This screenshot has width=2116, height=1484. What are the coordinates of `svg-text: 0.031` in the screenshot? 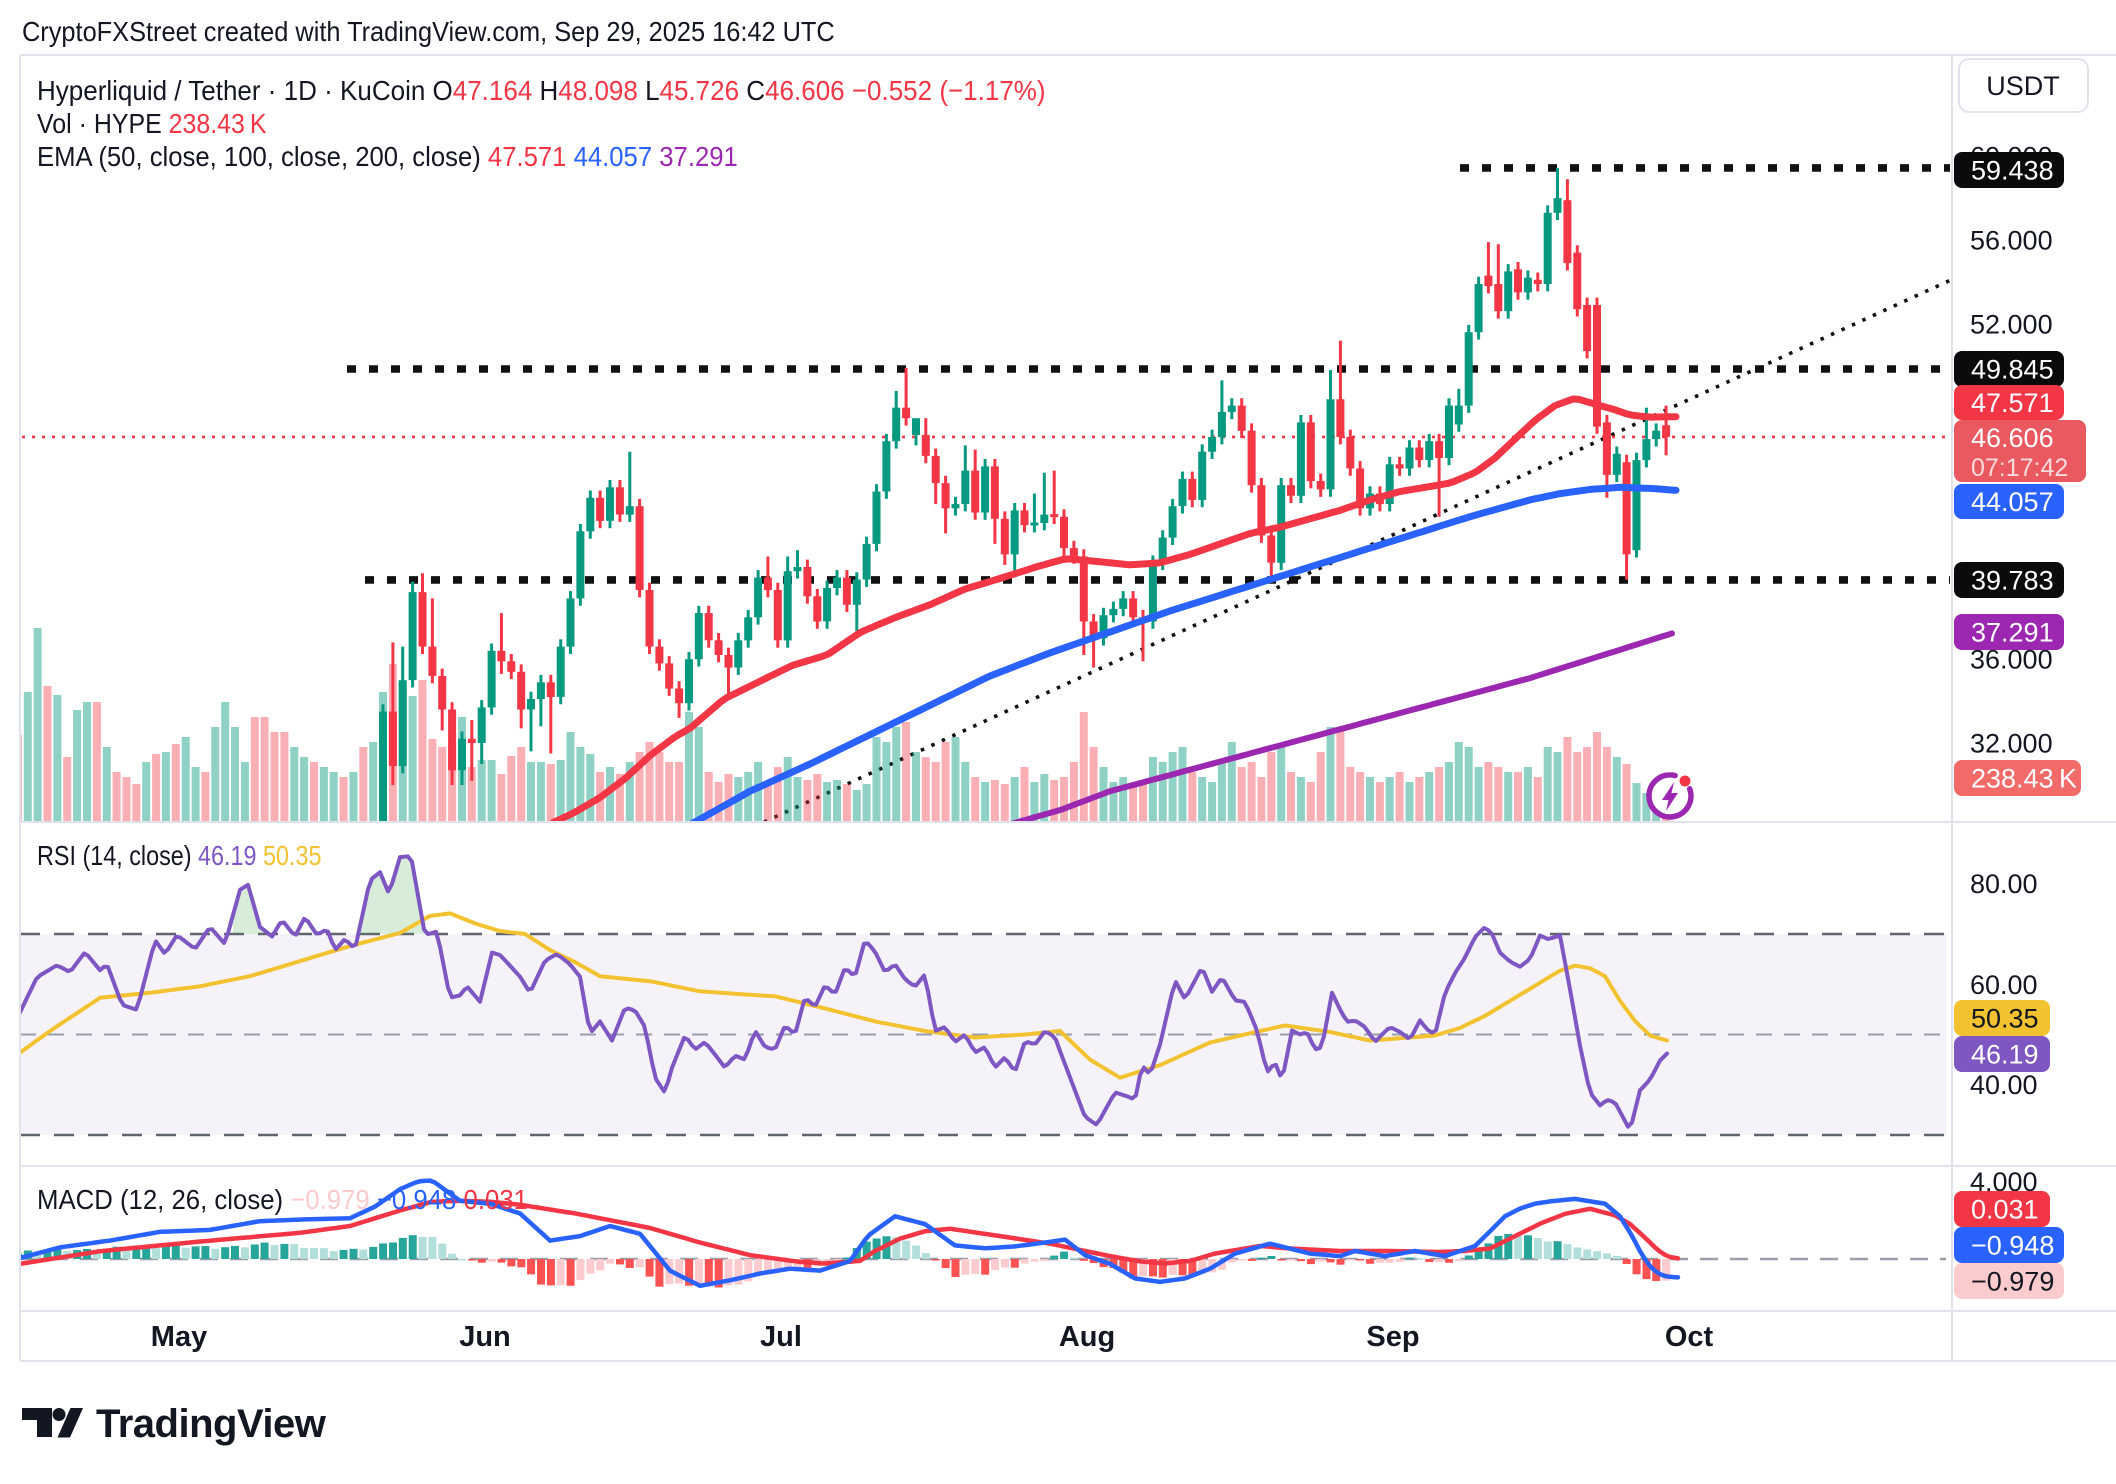 It's located at (2005, 1210).